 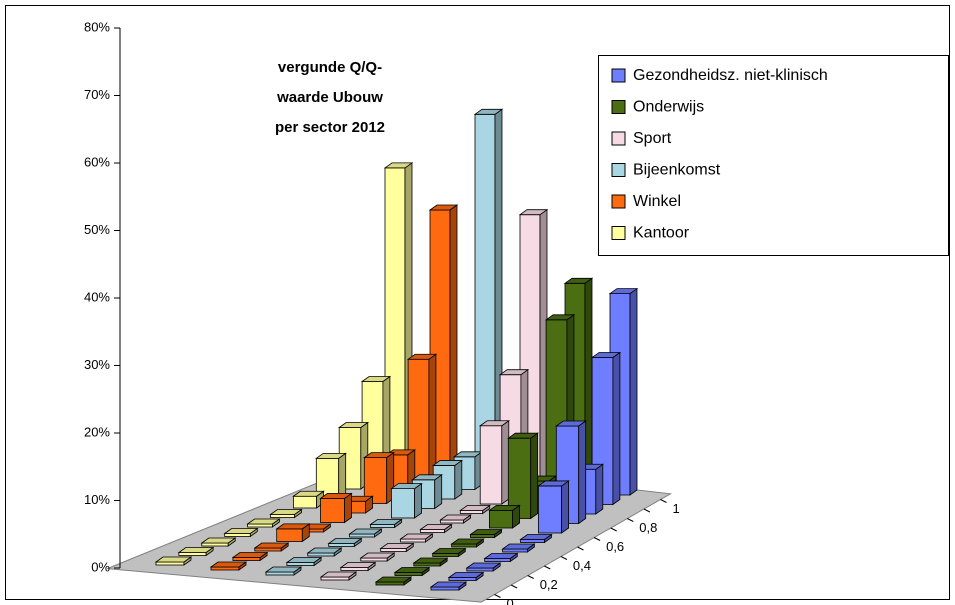 I want to click on y-tick-label: 50%, so click(x=97, y=229).